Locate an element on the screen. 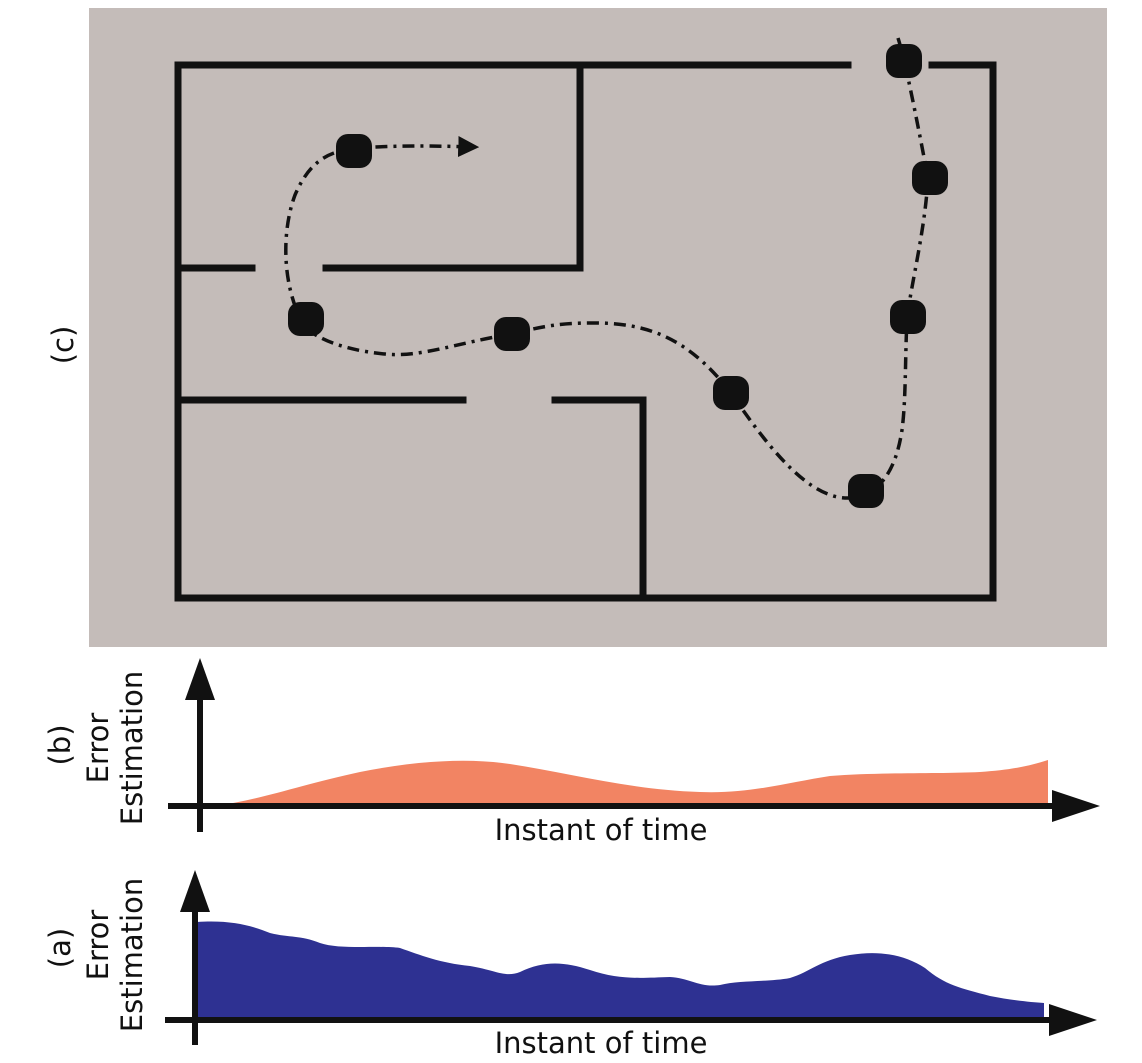  panel-label: (c) is located at coordinates (63, 345).